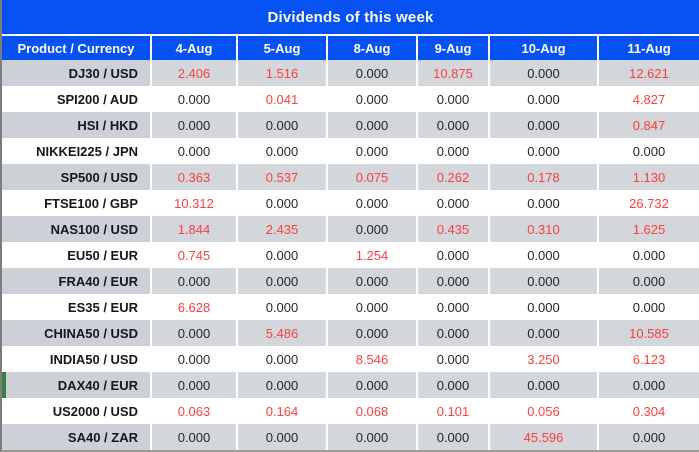  What do you see at coordinates (76, 385) in the screenshot?
I see `product-cell: DAX40 / EUR` at bounding box center [76, 385].